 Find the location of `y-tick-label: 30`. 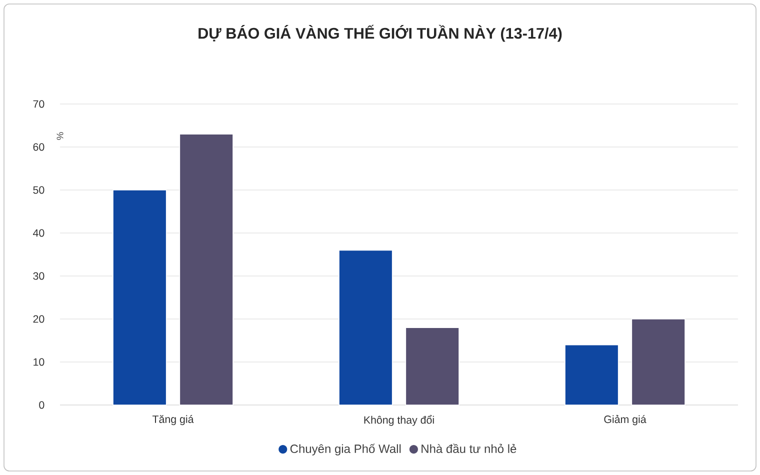

y-tick-label: 30 is located at coordinates (38, 276).